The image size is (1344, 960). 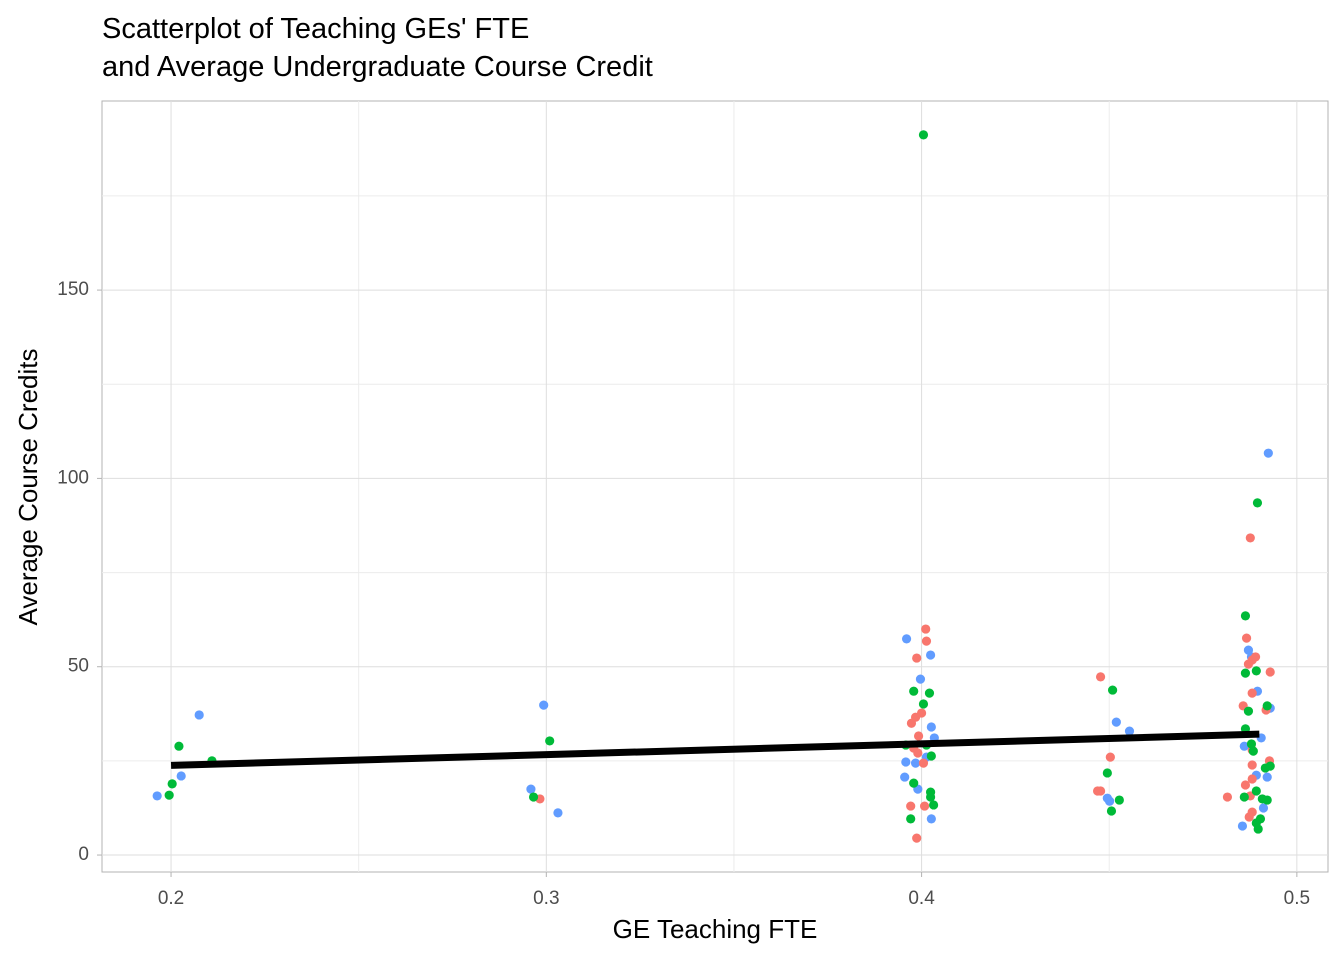 What do you see at coordinates (715, 749) in the screenshot?
I see `trend-line` at bounding box center [715, 749].